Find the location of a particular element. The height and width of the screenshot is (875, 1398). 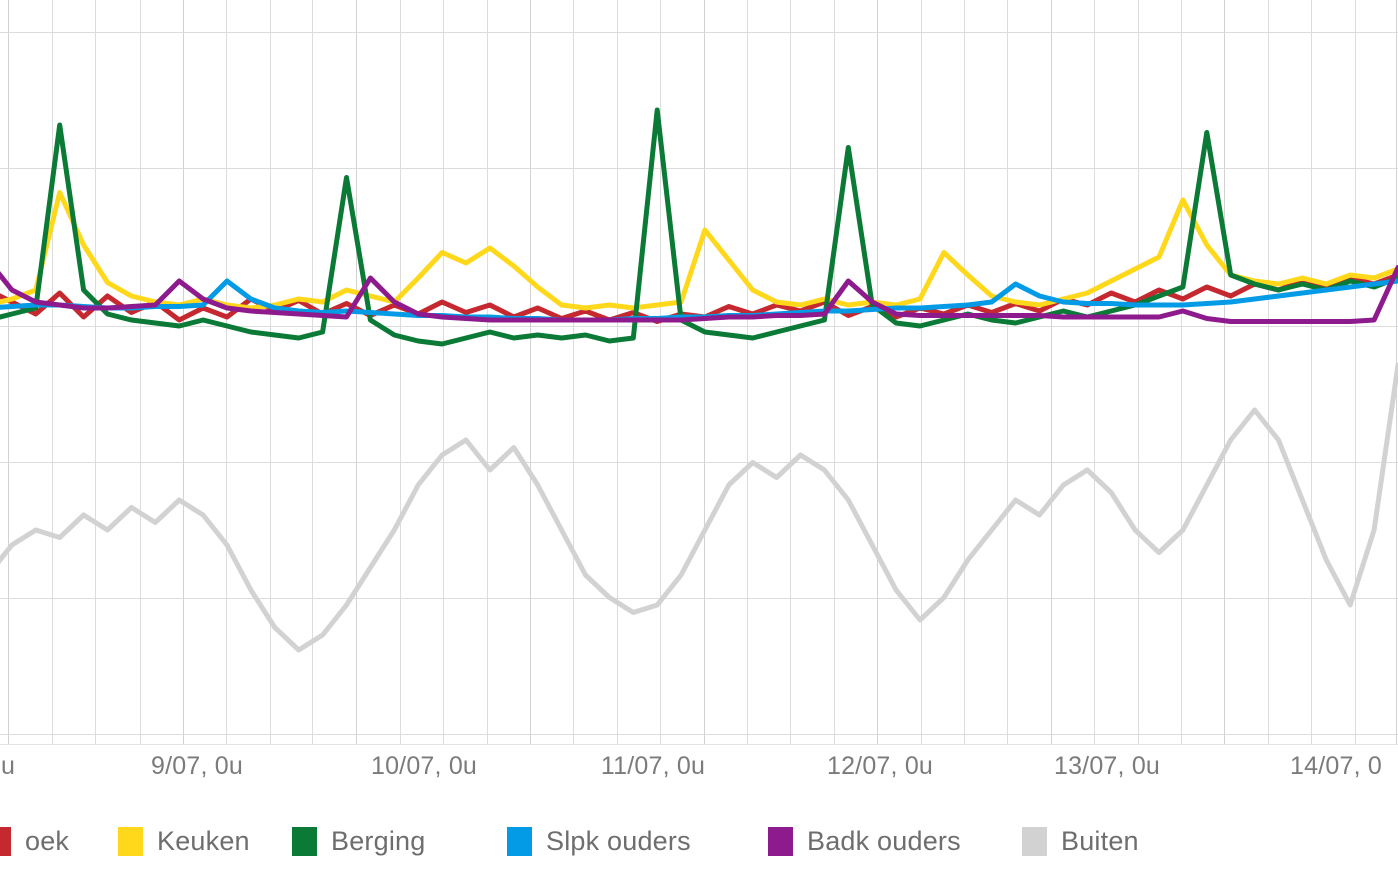

x-axis-line is located at coordinates (699, 744).